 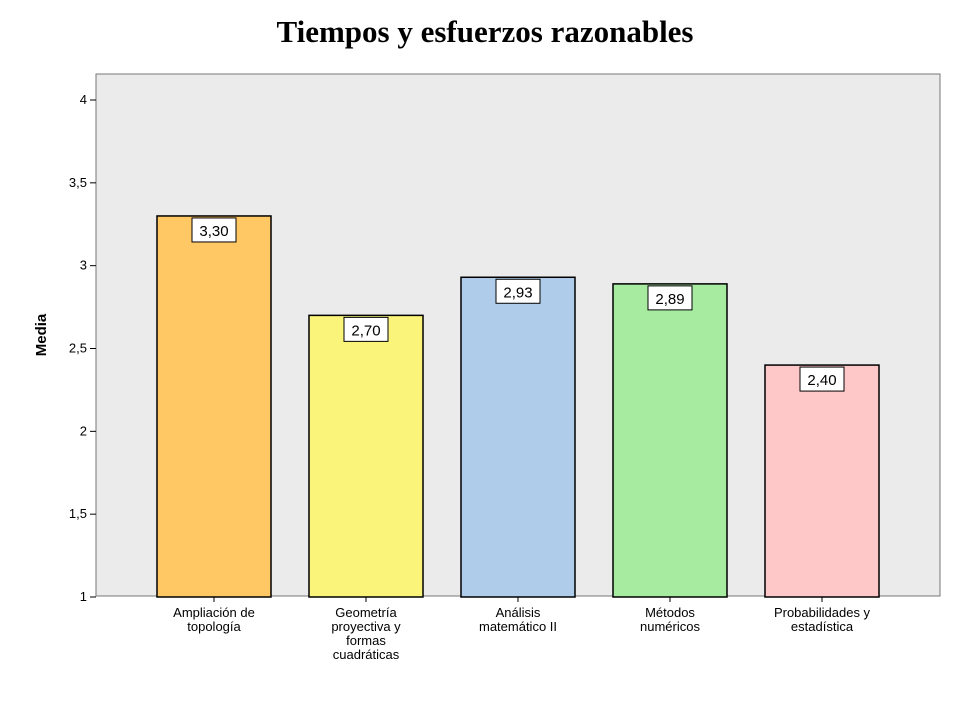 What do you see at coordinates (78, 513) in the screenshot?
I see `y-tick-label: 1,5` at bounding box center [78, 513].